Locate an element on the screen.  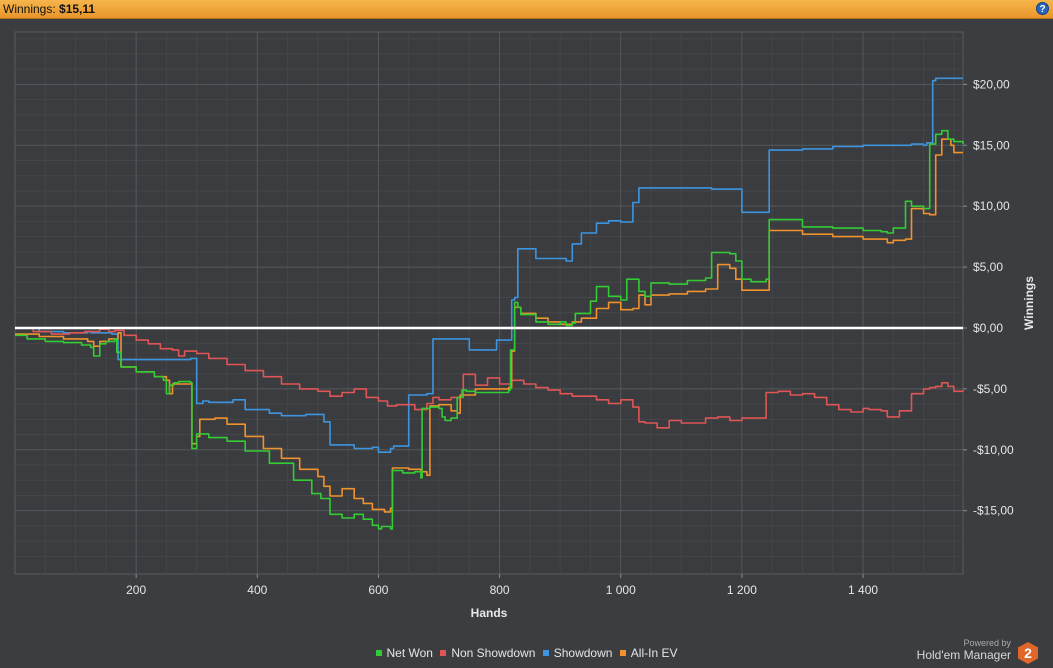
x-tick-label: 200 is located at coordinates (136, 590).